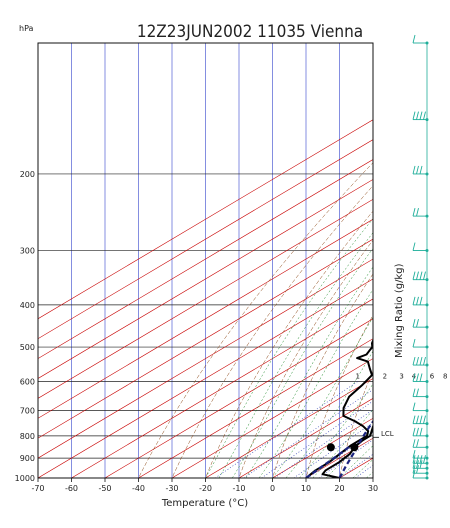  What do you see at coordinates (432, 376) in the screenshot?
I see `mixing-ratio-label: 6` at bounding box center [432, 376].